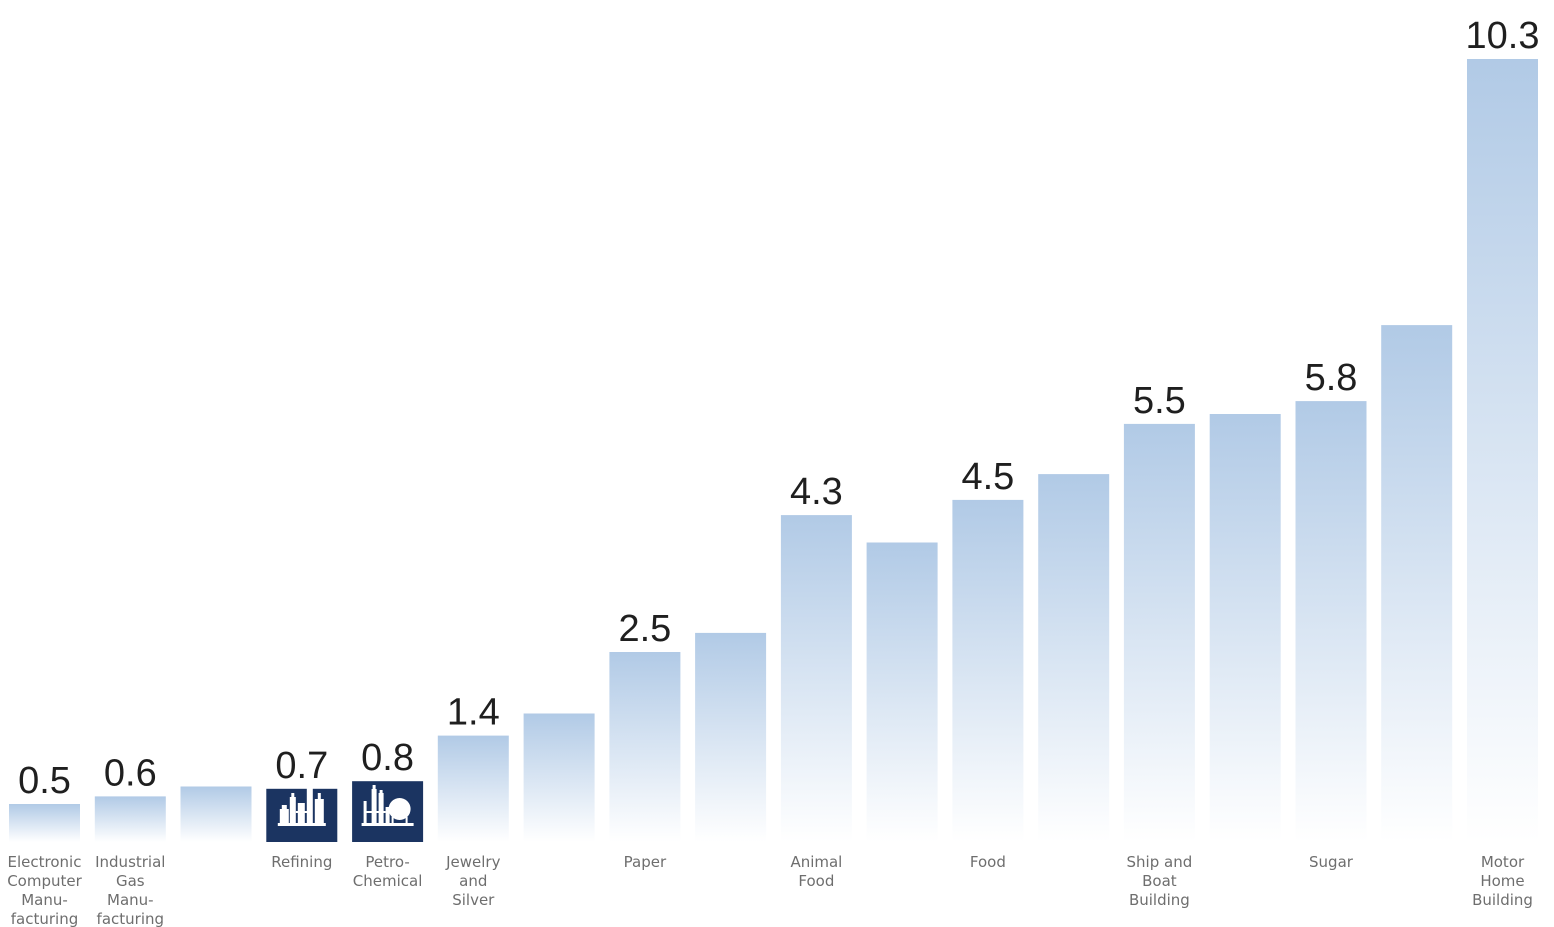 This screenshot has width=1554, height=927. I want to click on category-label-4: Petro-Chemical, so click(388, 871).